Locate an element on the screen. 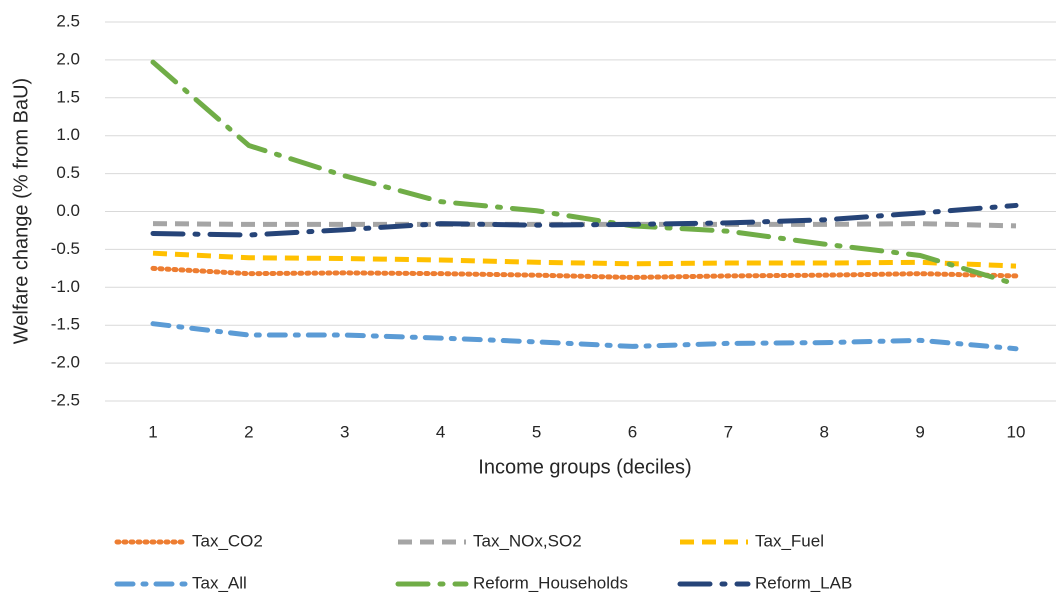  x-tick-label: 3 is located at coordinates (344, 431).